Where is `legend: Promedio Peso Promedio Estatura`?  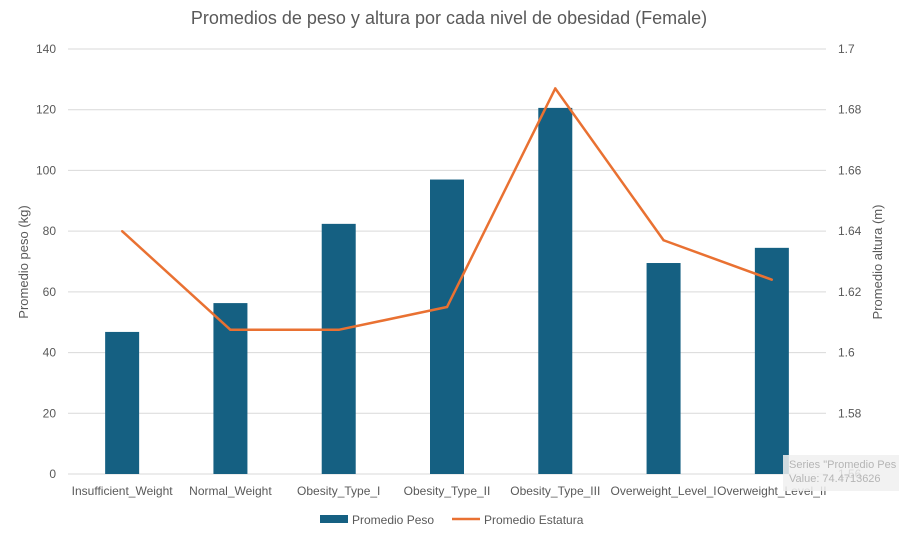
legend: Promedio Peso Promedio Estatura is located at coordinates (452, 520).